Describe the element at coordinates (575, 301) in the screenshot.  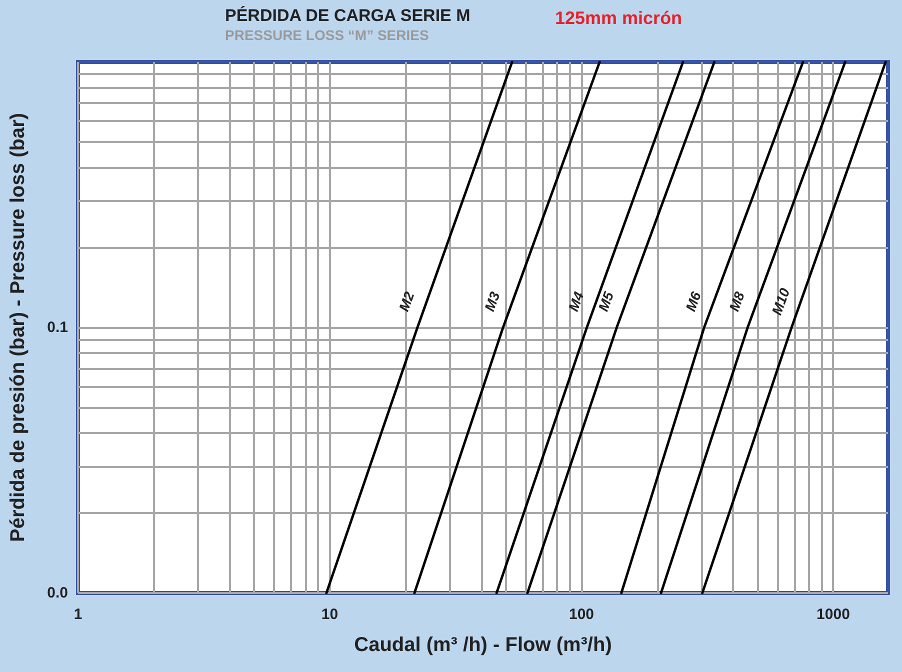
I see `text: M4` at that location.